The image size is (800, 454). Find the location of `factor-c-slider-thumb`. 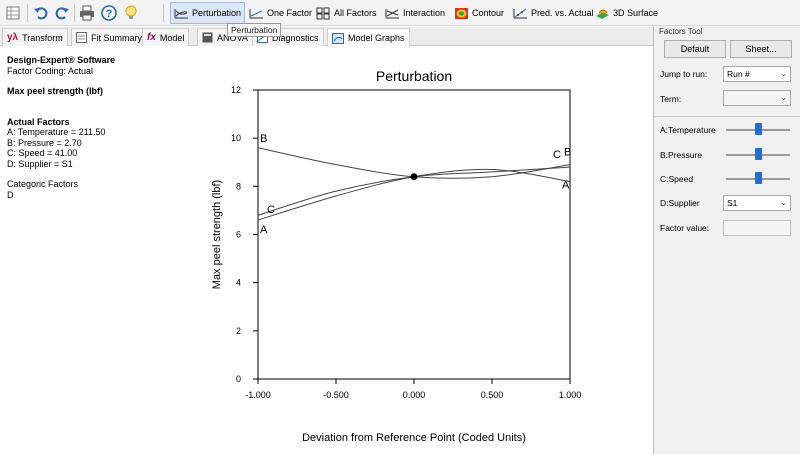

factor-c-slider-thumb is located at coordinates (758, 178).